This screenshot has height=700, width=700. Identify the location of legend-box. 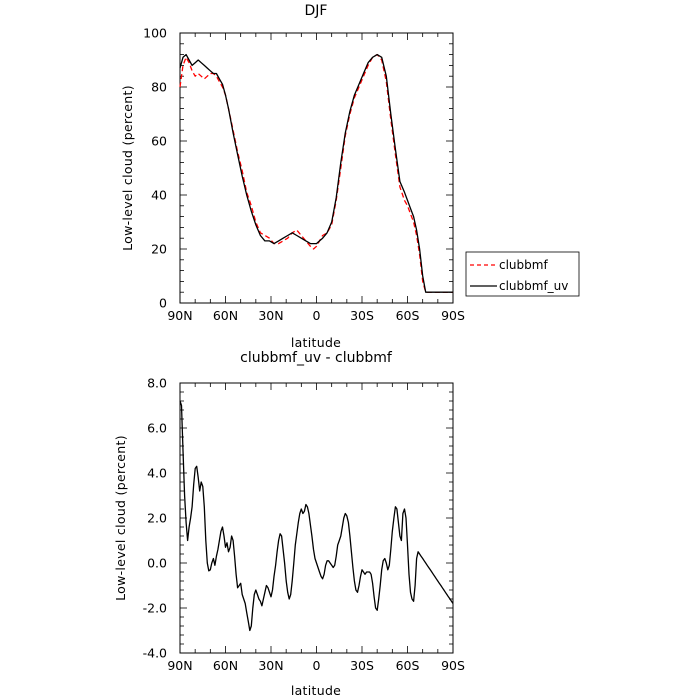
(522, 274).